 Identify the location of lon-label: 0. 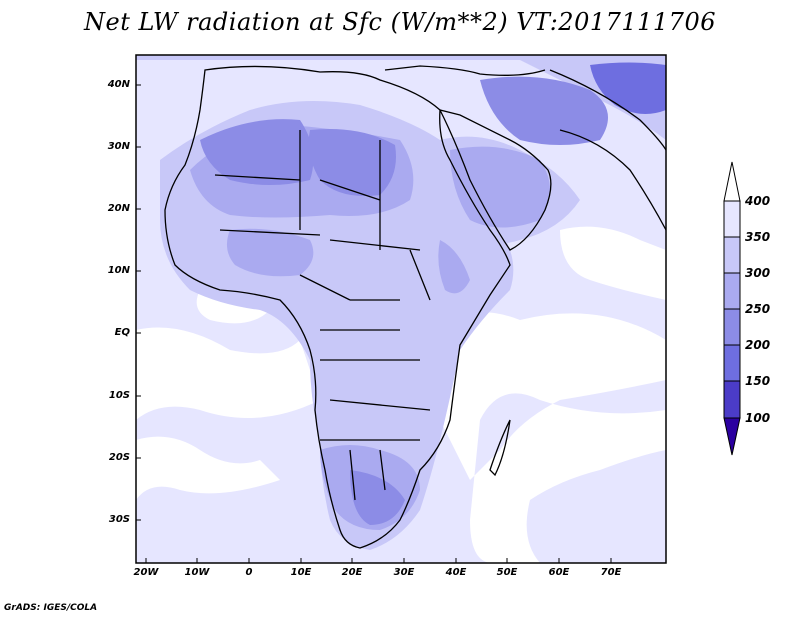
(249, 572).